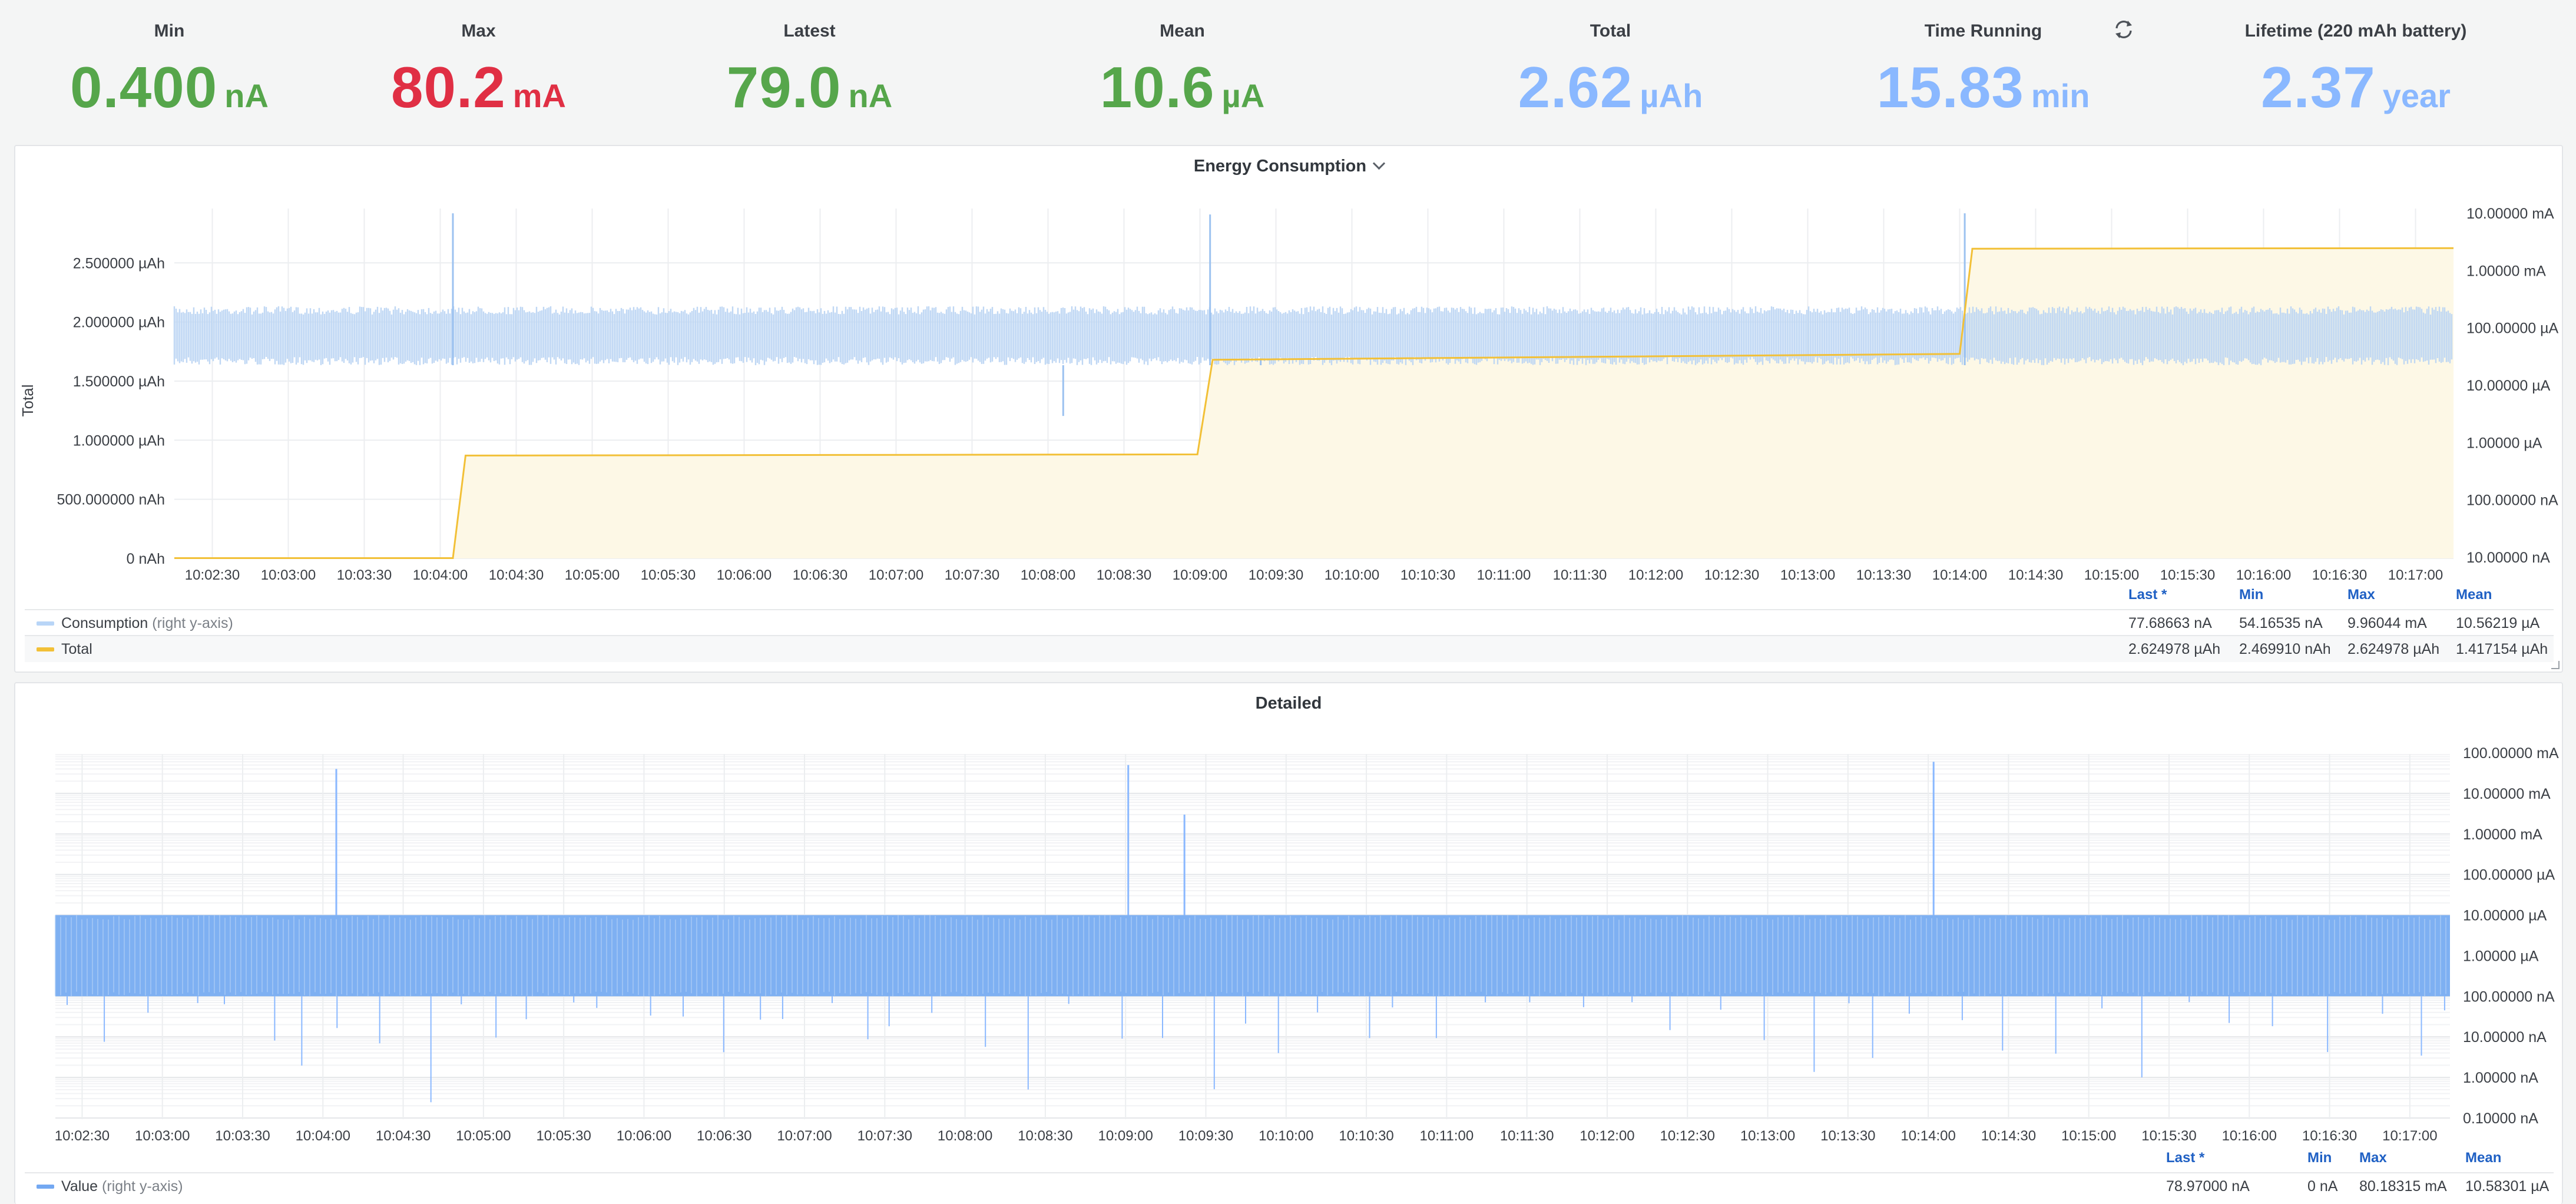 Image resolution: width=2576 pixels, height=1204 pixels. I want to click on stat-number: 15.83, so click(1950, 87).